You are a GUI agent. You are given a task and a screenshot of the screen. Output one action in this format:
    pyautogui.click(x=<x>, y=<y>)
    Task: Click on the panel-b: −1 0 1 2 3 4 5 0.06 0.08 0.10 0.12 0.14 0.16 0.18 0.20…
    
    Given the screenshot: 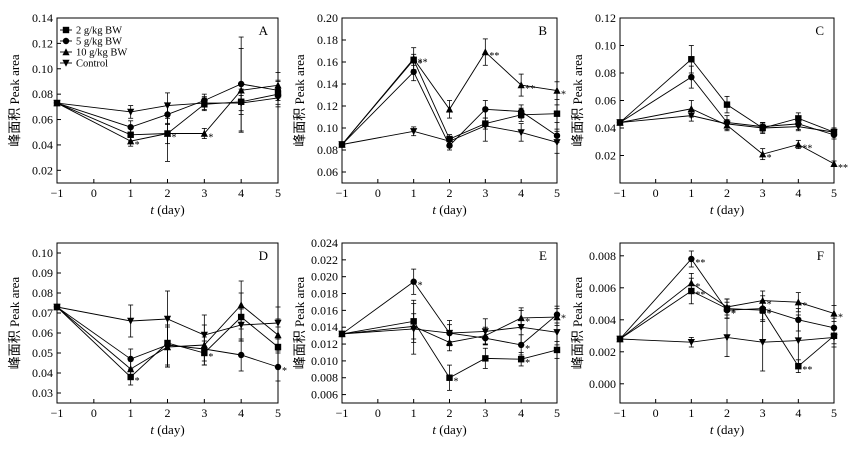 What is the action you would take?
    pyautogui.click(x=429, y=114)
    